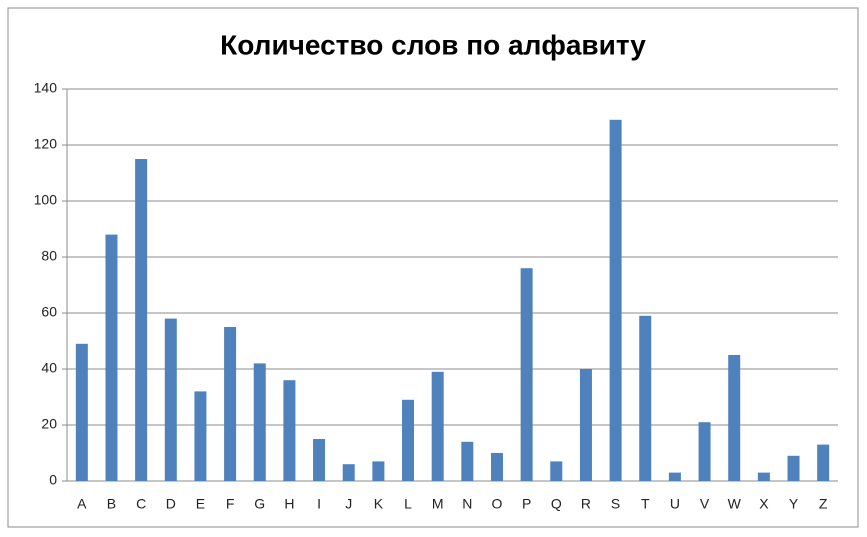  Describe the element at coordinates (526, 504) in the screenshot. I see `x-tick-label: P` at that location.